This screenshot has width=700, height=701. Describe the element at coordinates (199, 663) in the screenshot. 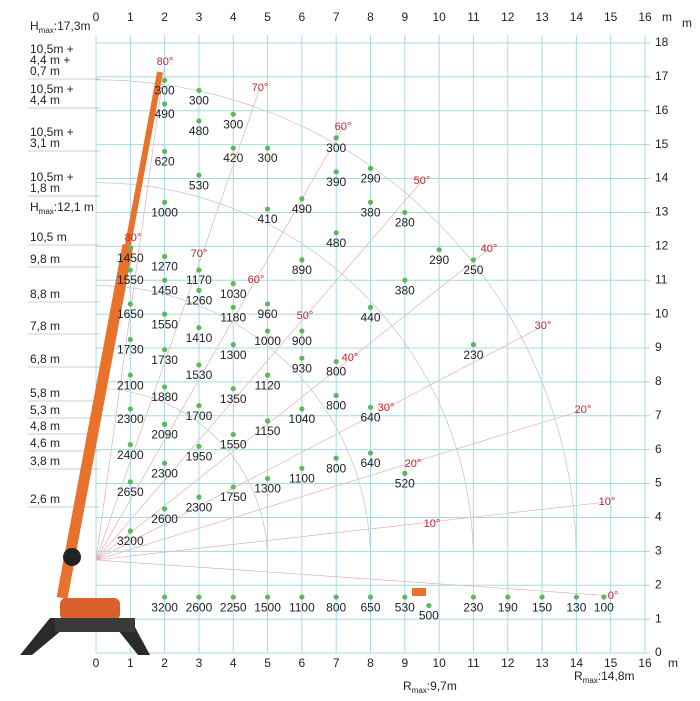

I see `x-tick-label: 3` at that location.